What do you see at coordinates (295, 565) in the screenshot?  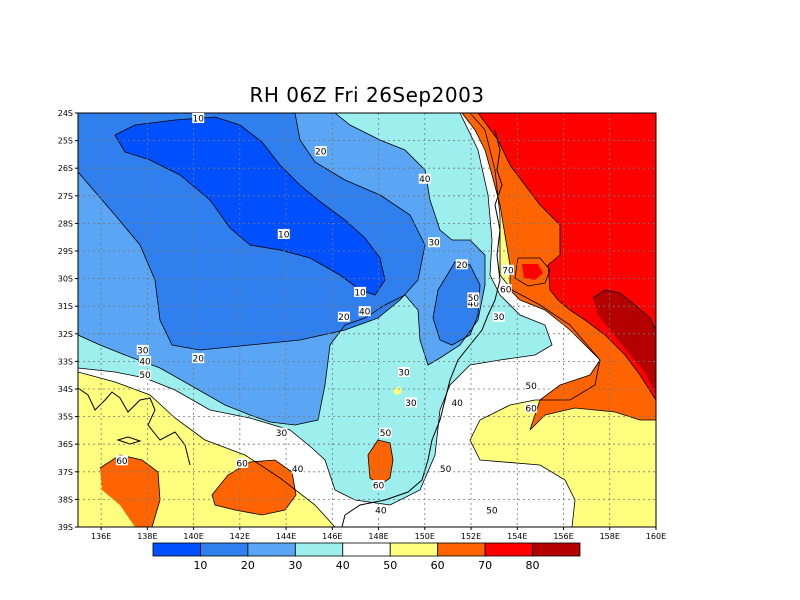 I see `colorbar-label: 30` at bounding box center [295, 565].